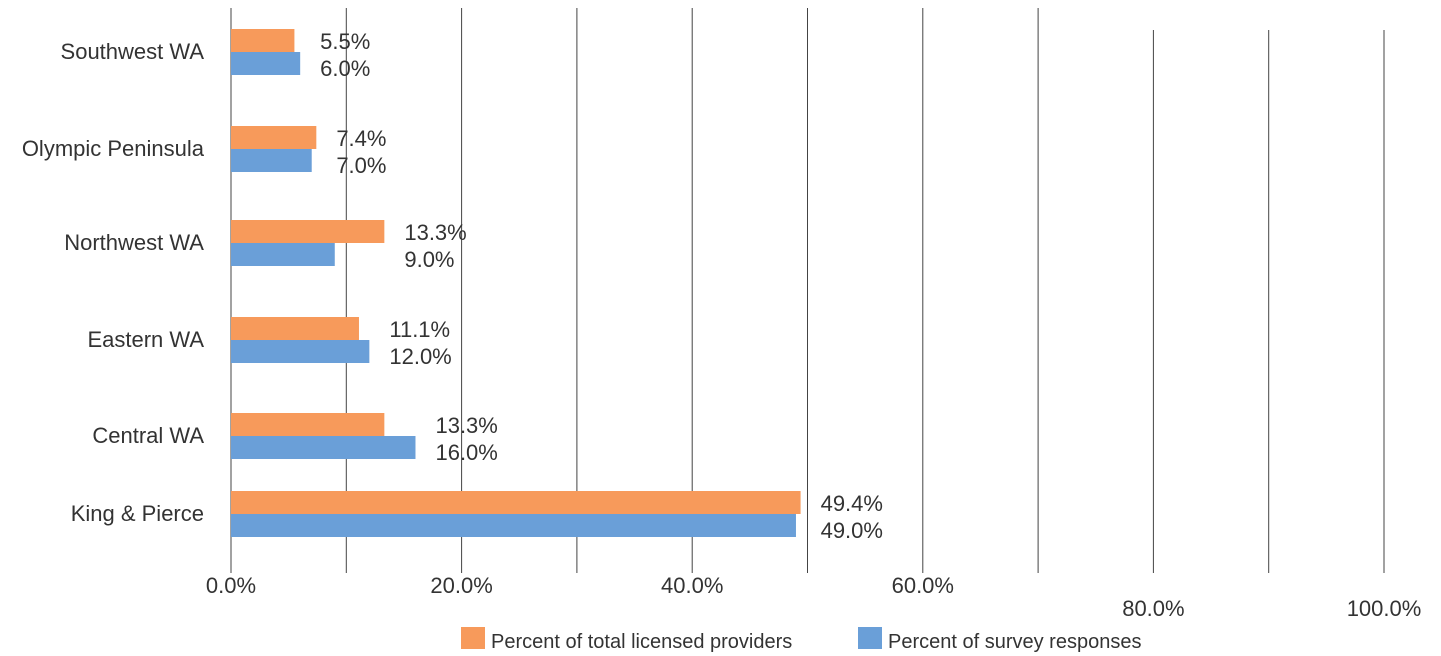  Describe the element at coordinates (274, 137) in the screenshot. I see `bar-licensed-providers-olympic-peninsula` at that location.